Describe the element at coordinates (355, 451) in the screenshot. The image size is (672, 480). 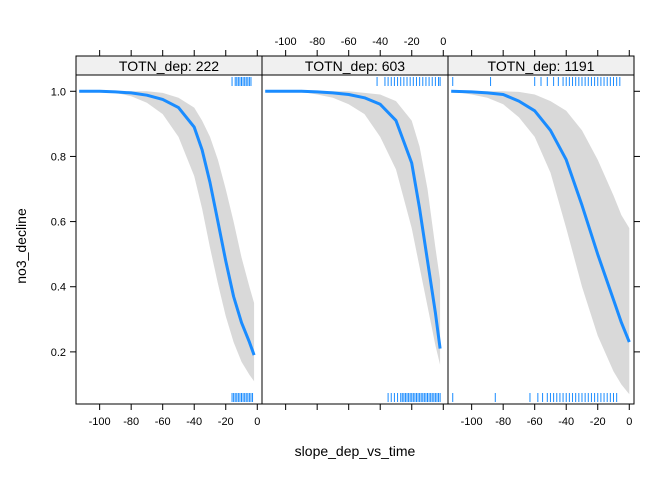
I see `x-axis-title: slope_dep_vs_time` at that location.